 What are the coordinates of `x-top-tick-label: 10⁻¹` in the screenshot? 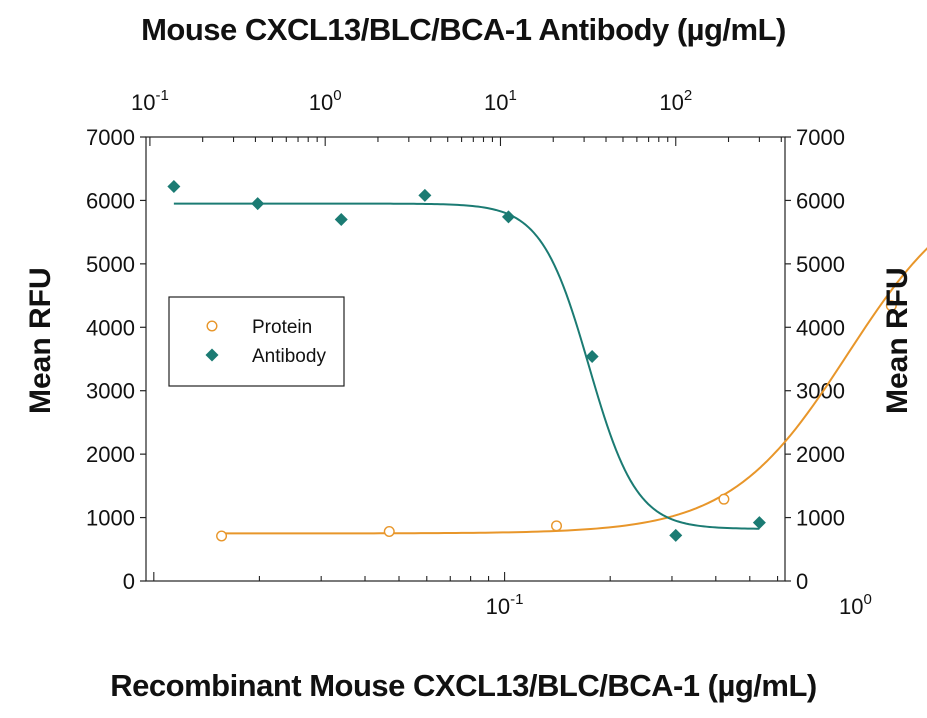 It's located at (150, 101).